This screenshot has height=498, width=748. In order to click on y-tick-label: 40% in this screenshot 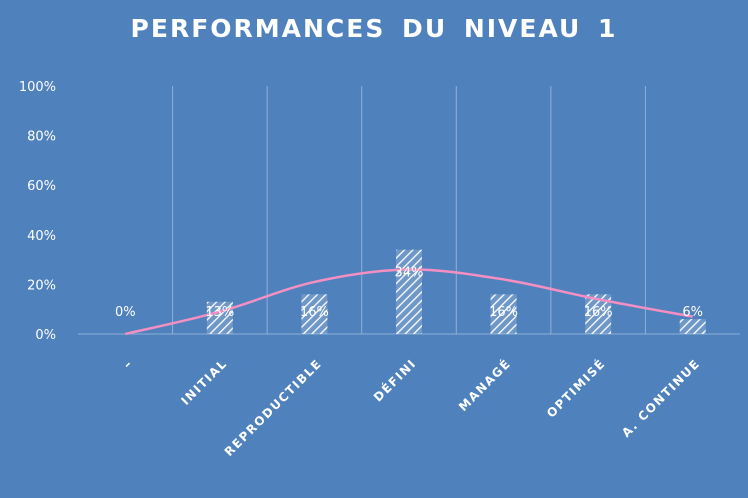, I will do `click(41, 236)`.